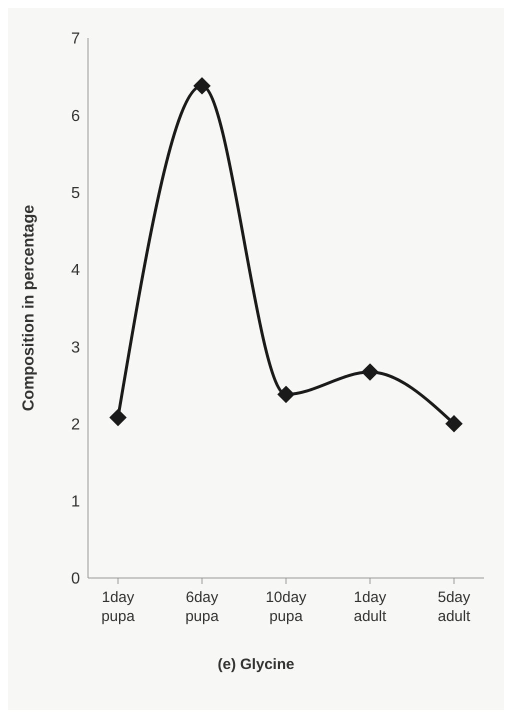  What do you see at coordinates (286, 607) in the screenshot?
I see `x-tick-label: 10day pupa` at bounding box center [286, 607].